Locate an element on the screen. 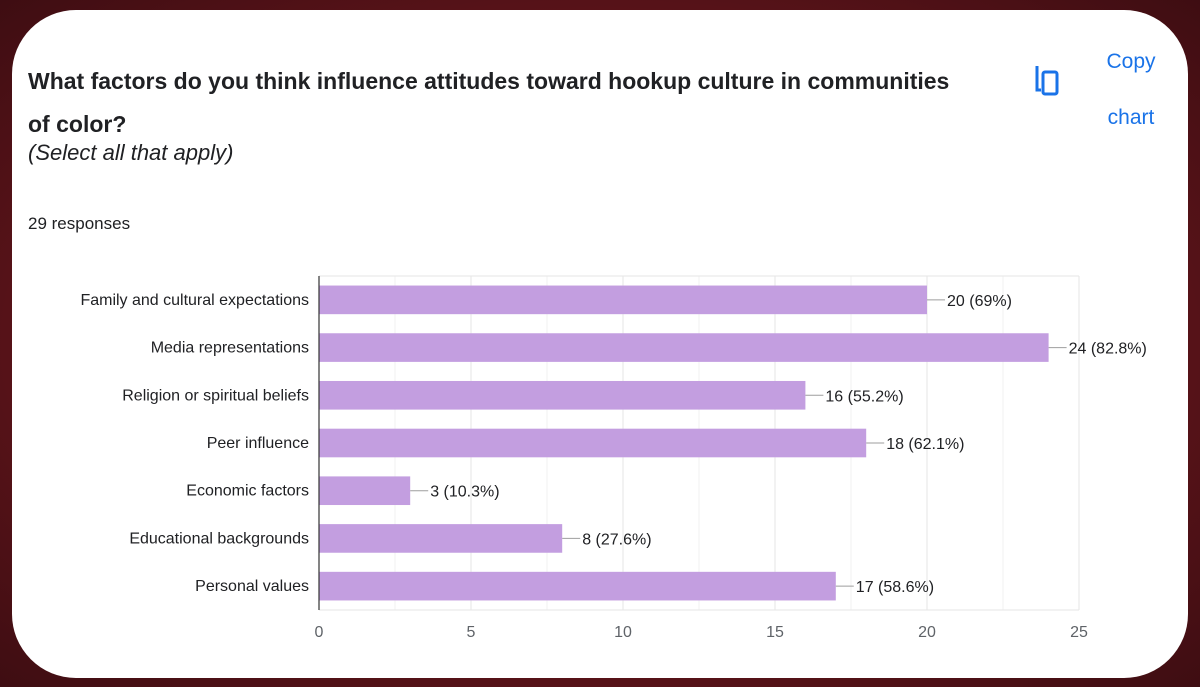  category-label: Personal values is located at coordinates (252, 586).